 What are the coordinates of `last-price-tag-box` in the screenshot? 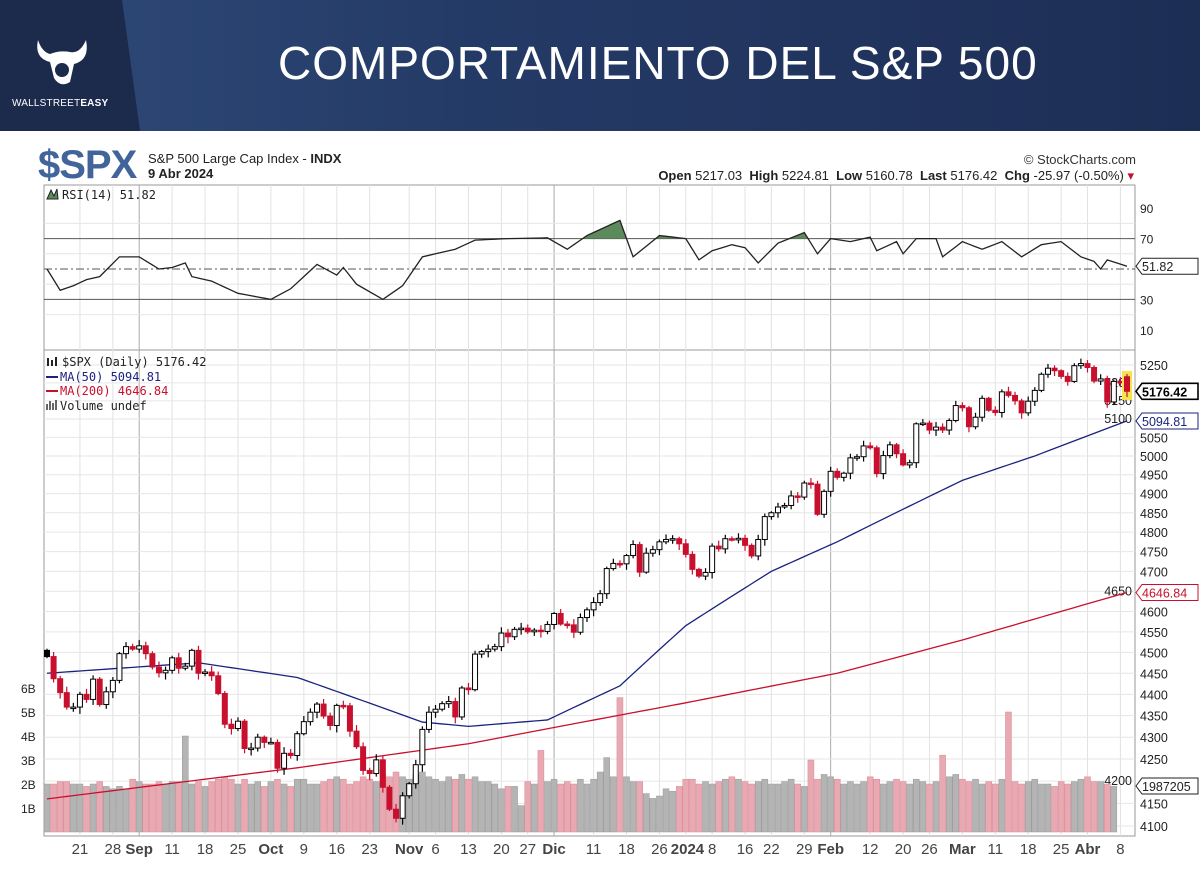 It's located at (1167, 391).